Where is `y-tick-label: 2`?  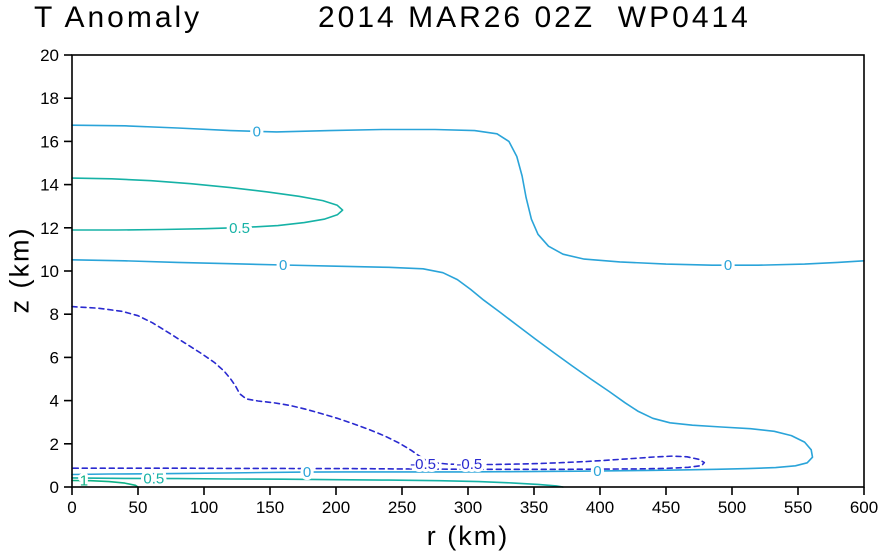
y-tick-label: 2 is located at coordinates (54, 444).